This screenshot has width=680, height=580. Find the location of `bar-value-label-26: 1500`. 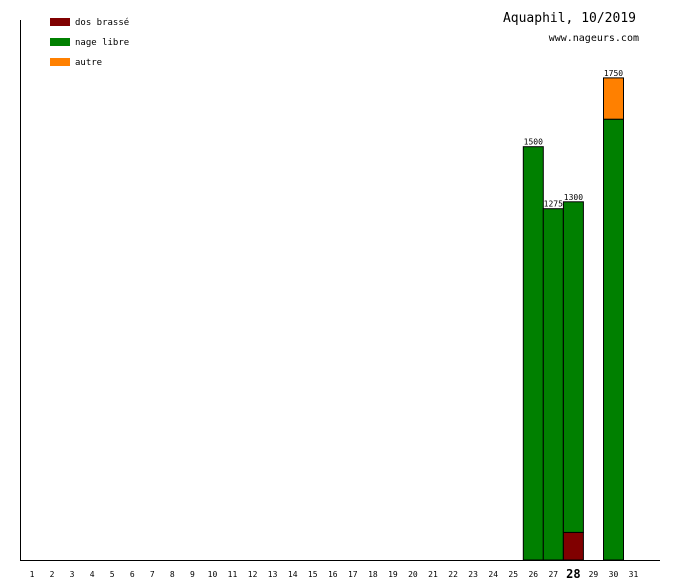

bar-value-label-26: 1500 is located at coordinates (533, 142).